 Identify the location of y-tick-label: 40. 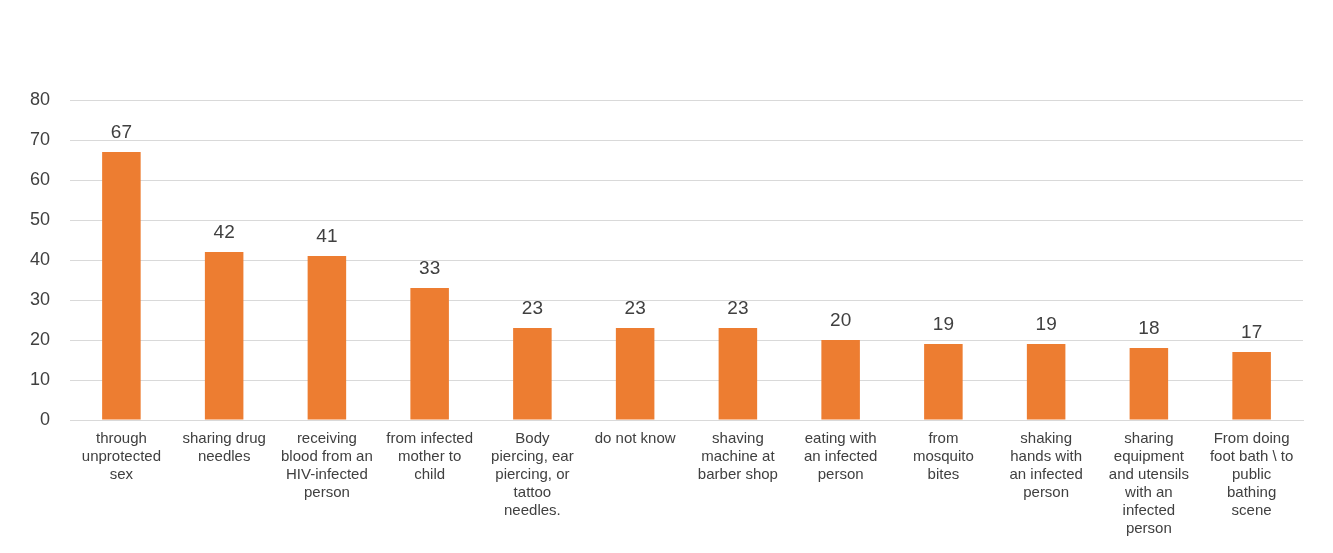
(40, 258).